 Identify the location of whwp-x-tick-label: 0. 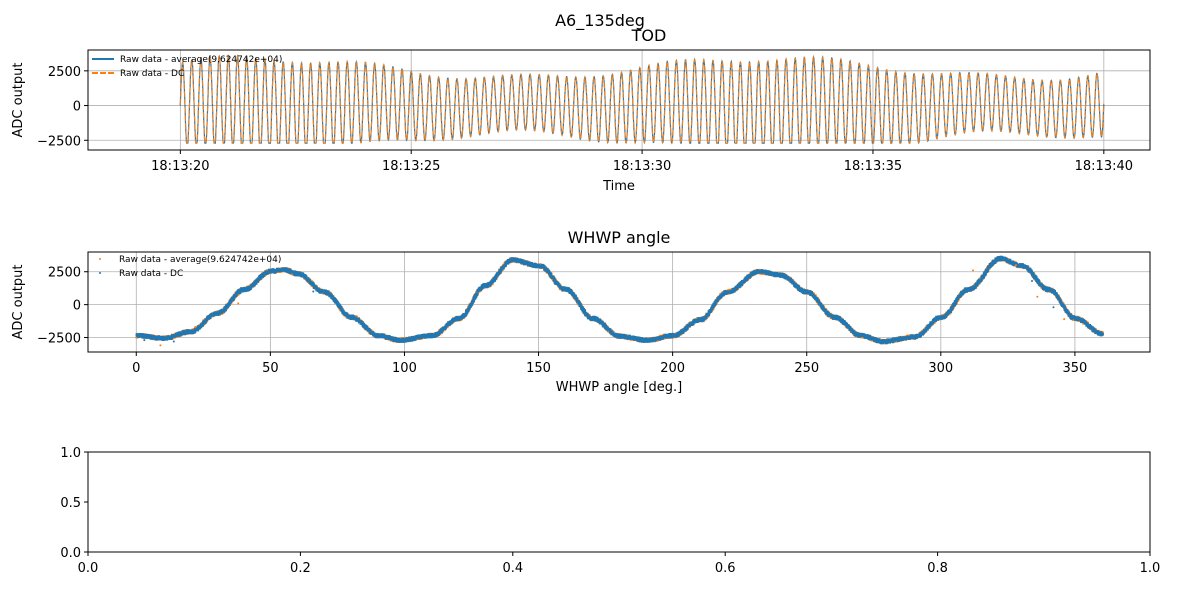
(136, 368).